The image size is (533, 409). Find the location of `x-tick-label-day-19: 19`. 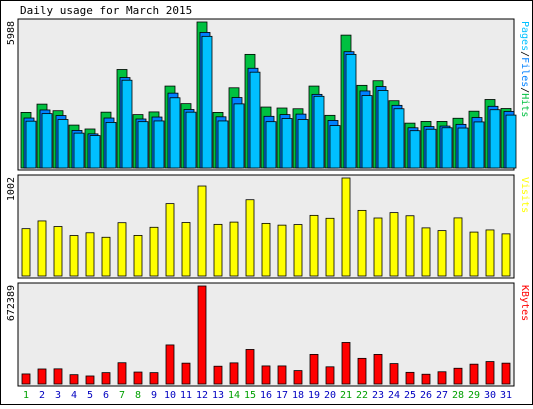

x-tick-label-day-19: 19 is located at coordinates (314, 395).